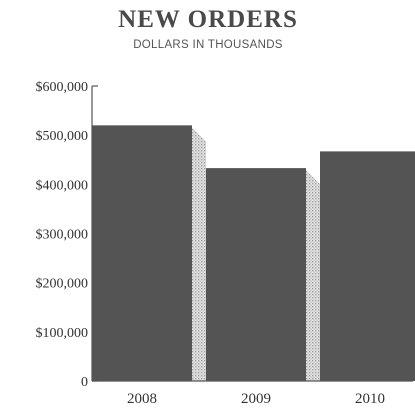  What do you see at coordinates (62, 185) in the screenshot?
I see `y-tick-label: $400,000` at bounding box center [62, 185].